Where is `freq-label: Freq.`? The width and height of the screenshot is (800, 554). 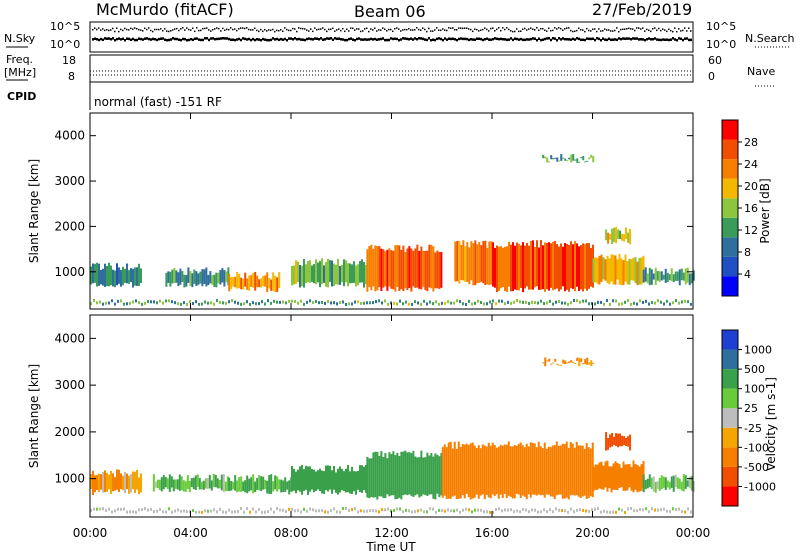 freq-label: Freq. is located at coordinates (19, 59).